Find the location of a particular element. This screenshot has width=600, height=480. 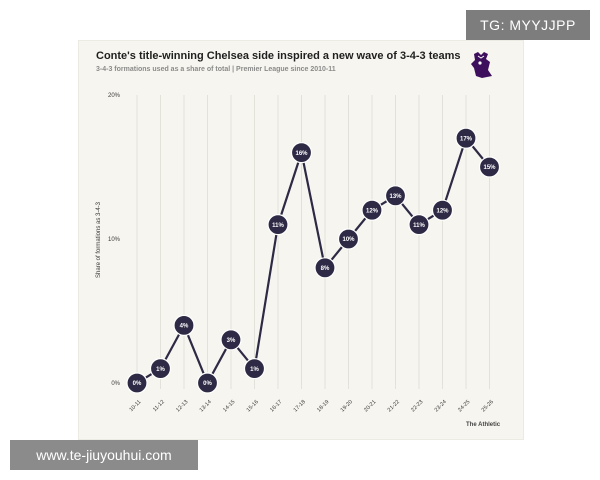

source-credit: The Athletic is located at coordinates (483, 425).